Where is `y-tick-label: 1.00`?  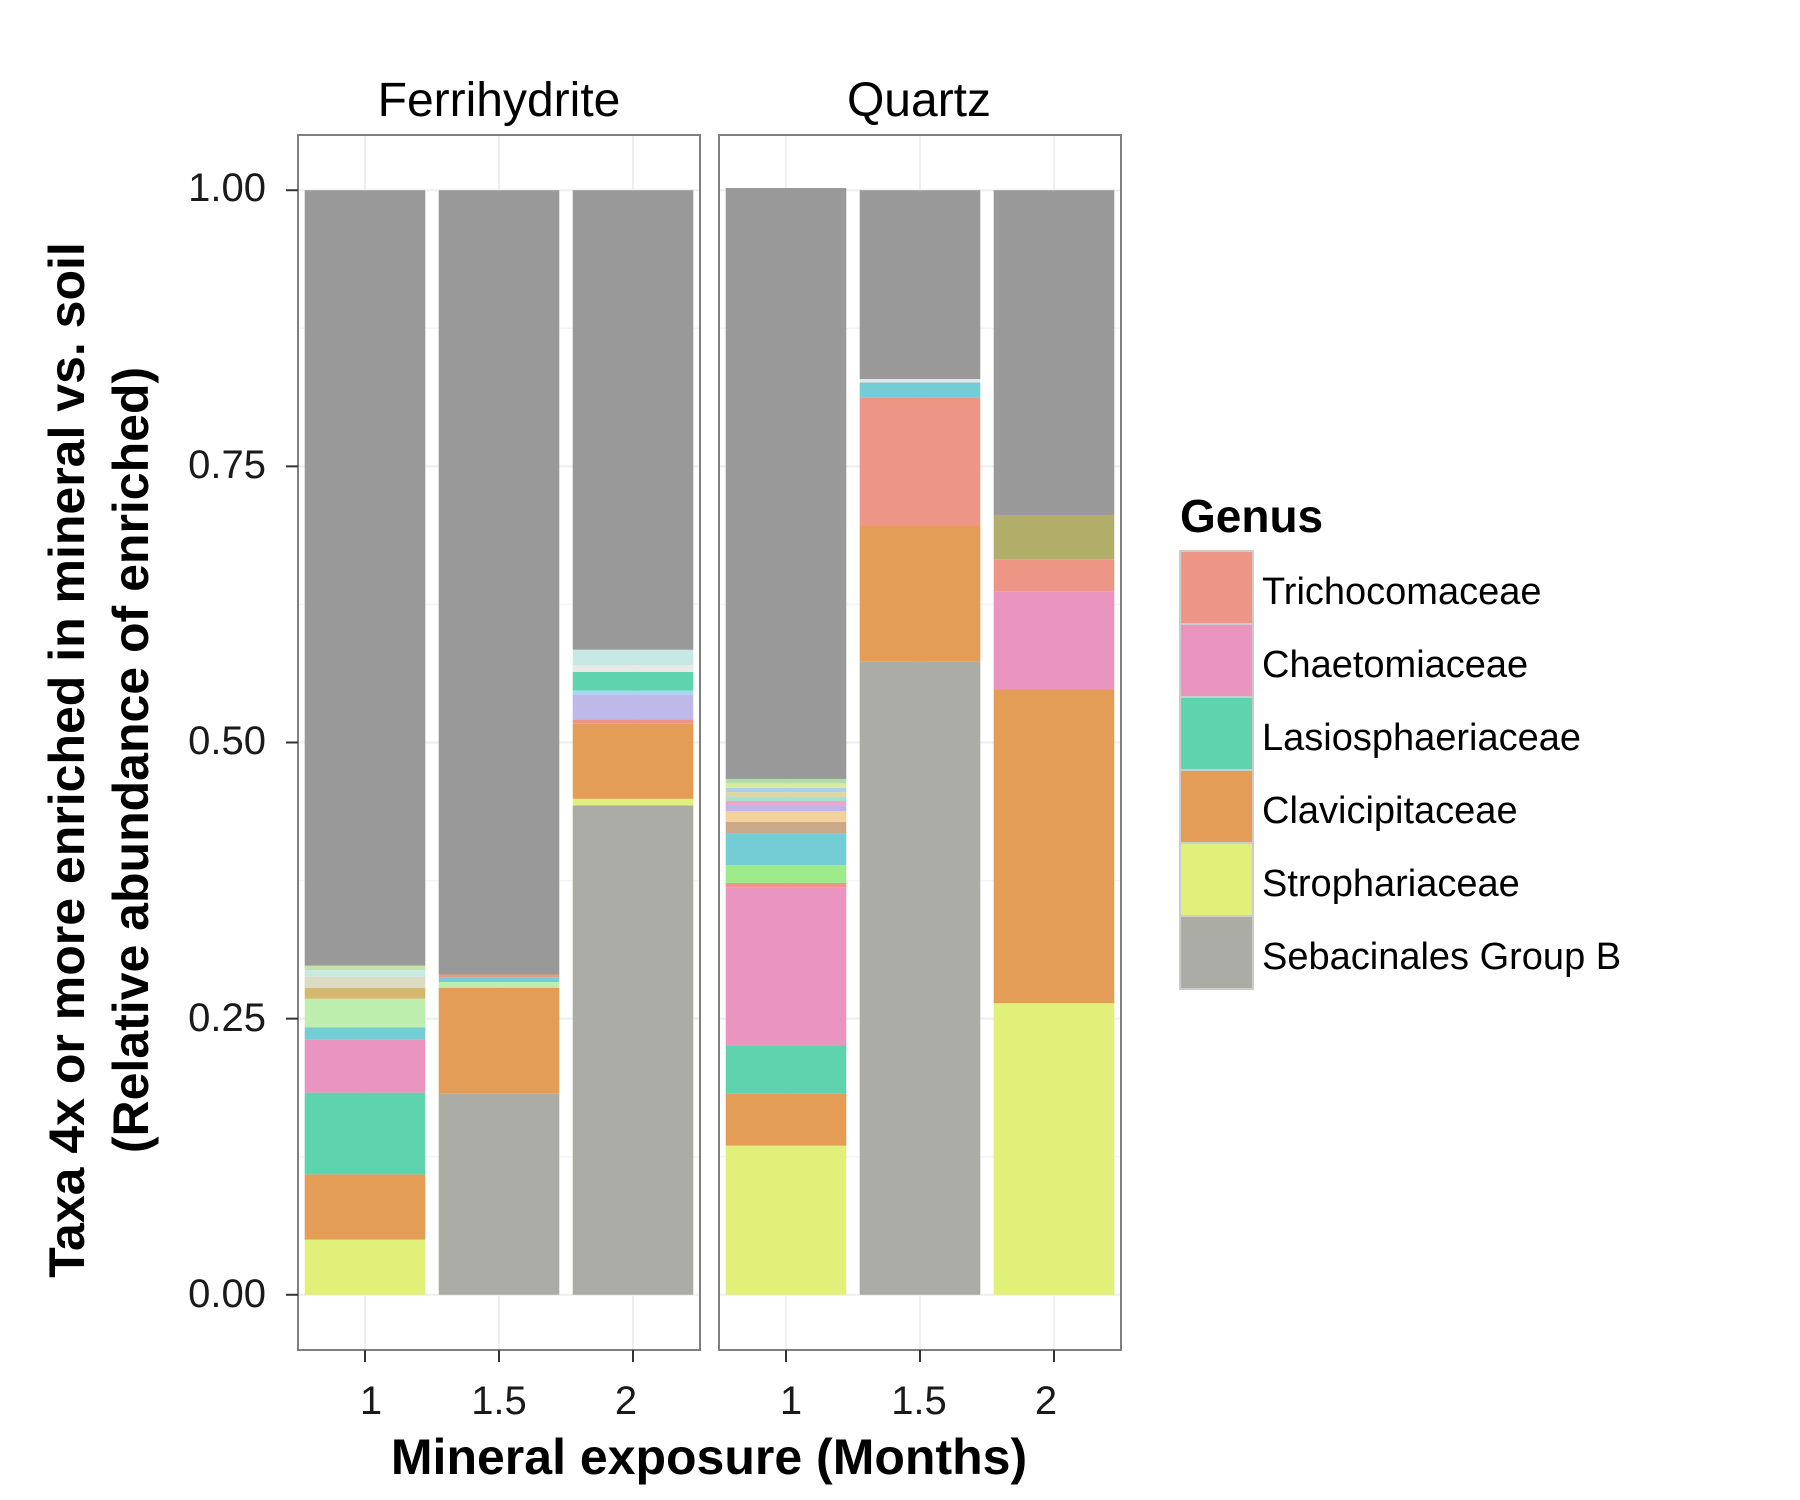 y-tick-label: 1.00 is located at coordinates (227, 188).